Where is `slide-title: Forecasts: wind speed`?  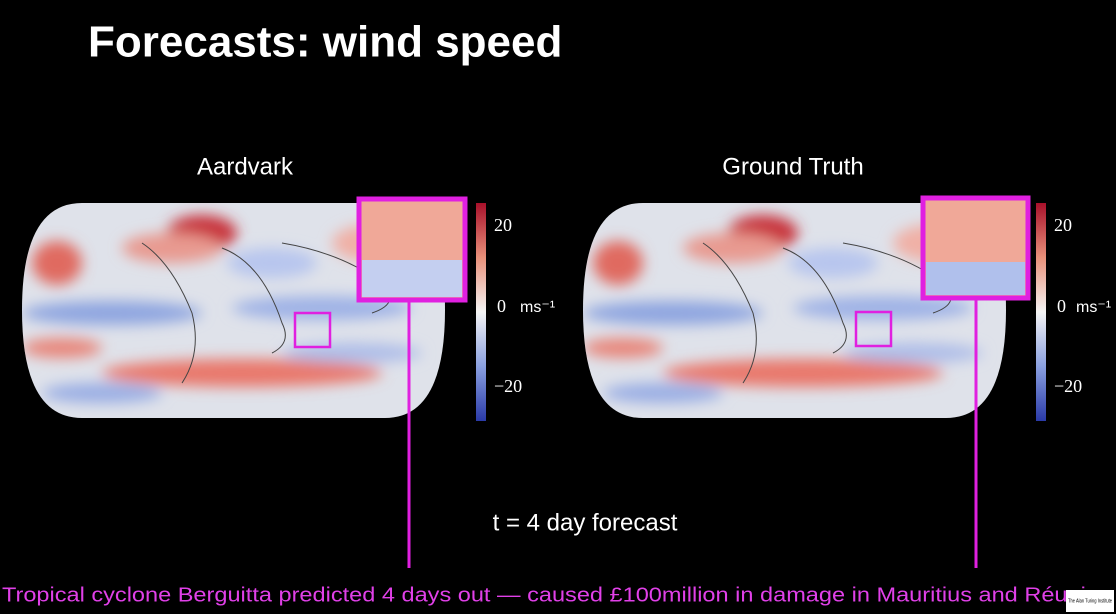
slide-title: Forecasts: wind speed is located at coordinates (325, 42).